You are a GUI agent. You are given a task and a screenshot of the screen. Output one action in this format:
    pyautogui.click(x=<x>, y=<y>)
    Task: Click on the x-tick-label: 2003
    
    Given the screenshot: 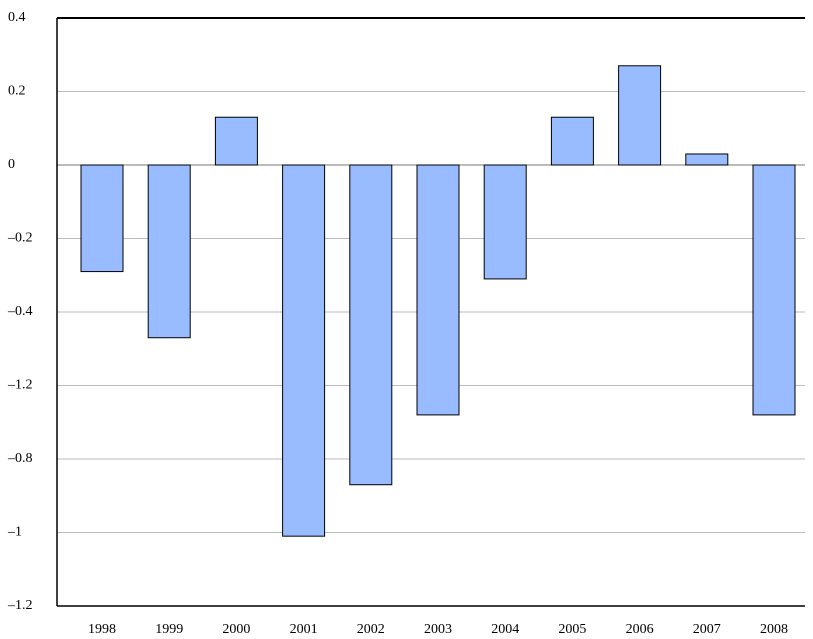 What is the action you would take?
    pyautogui.click(x=438, y=629)
    